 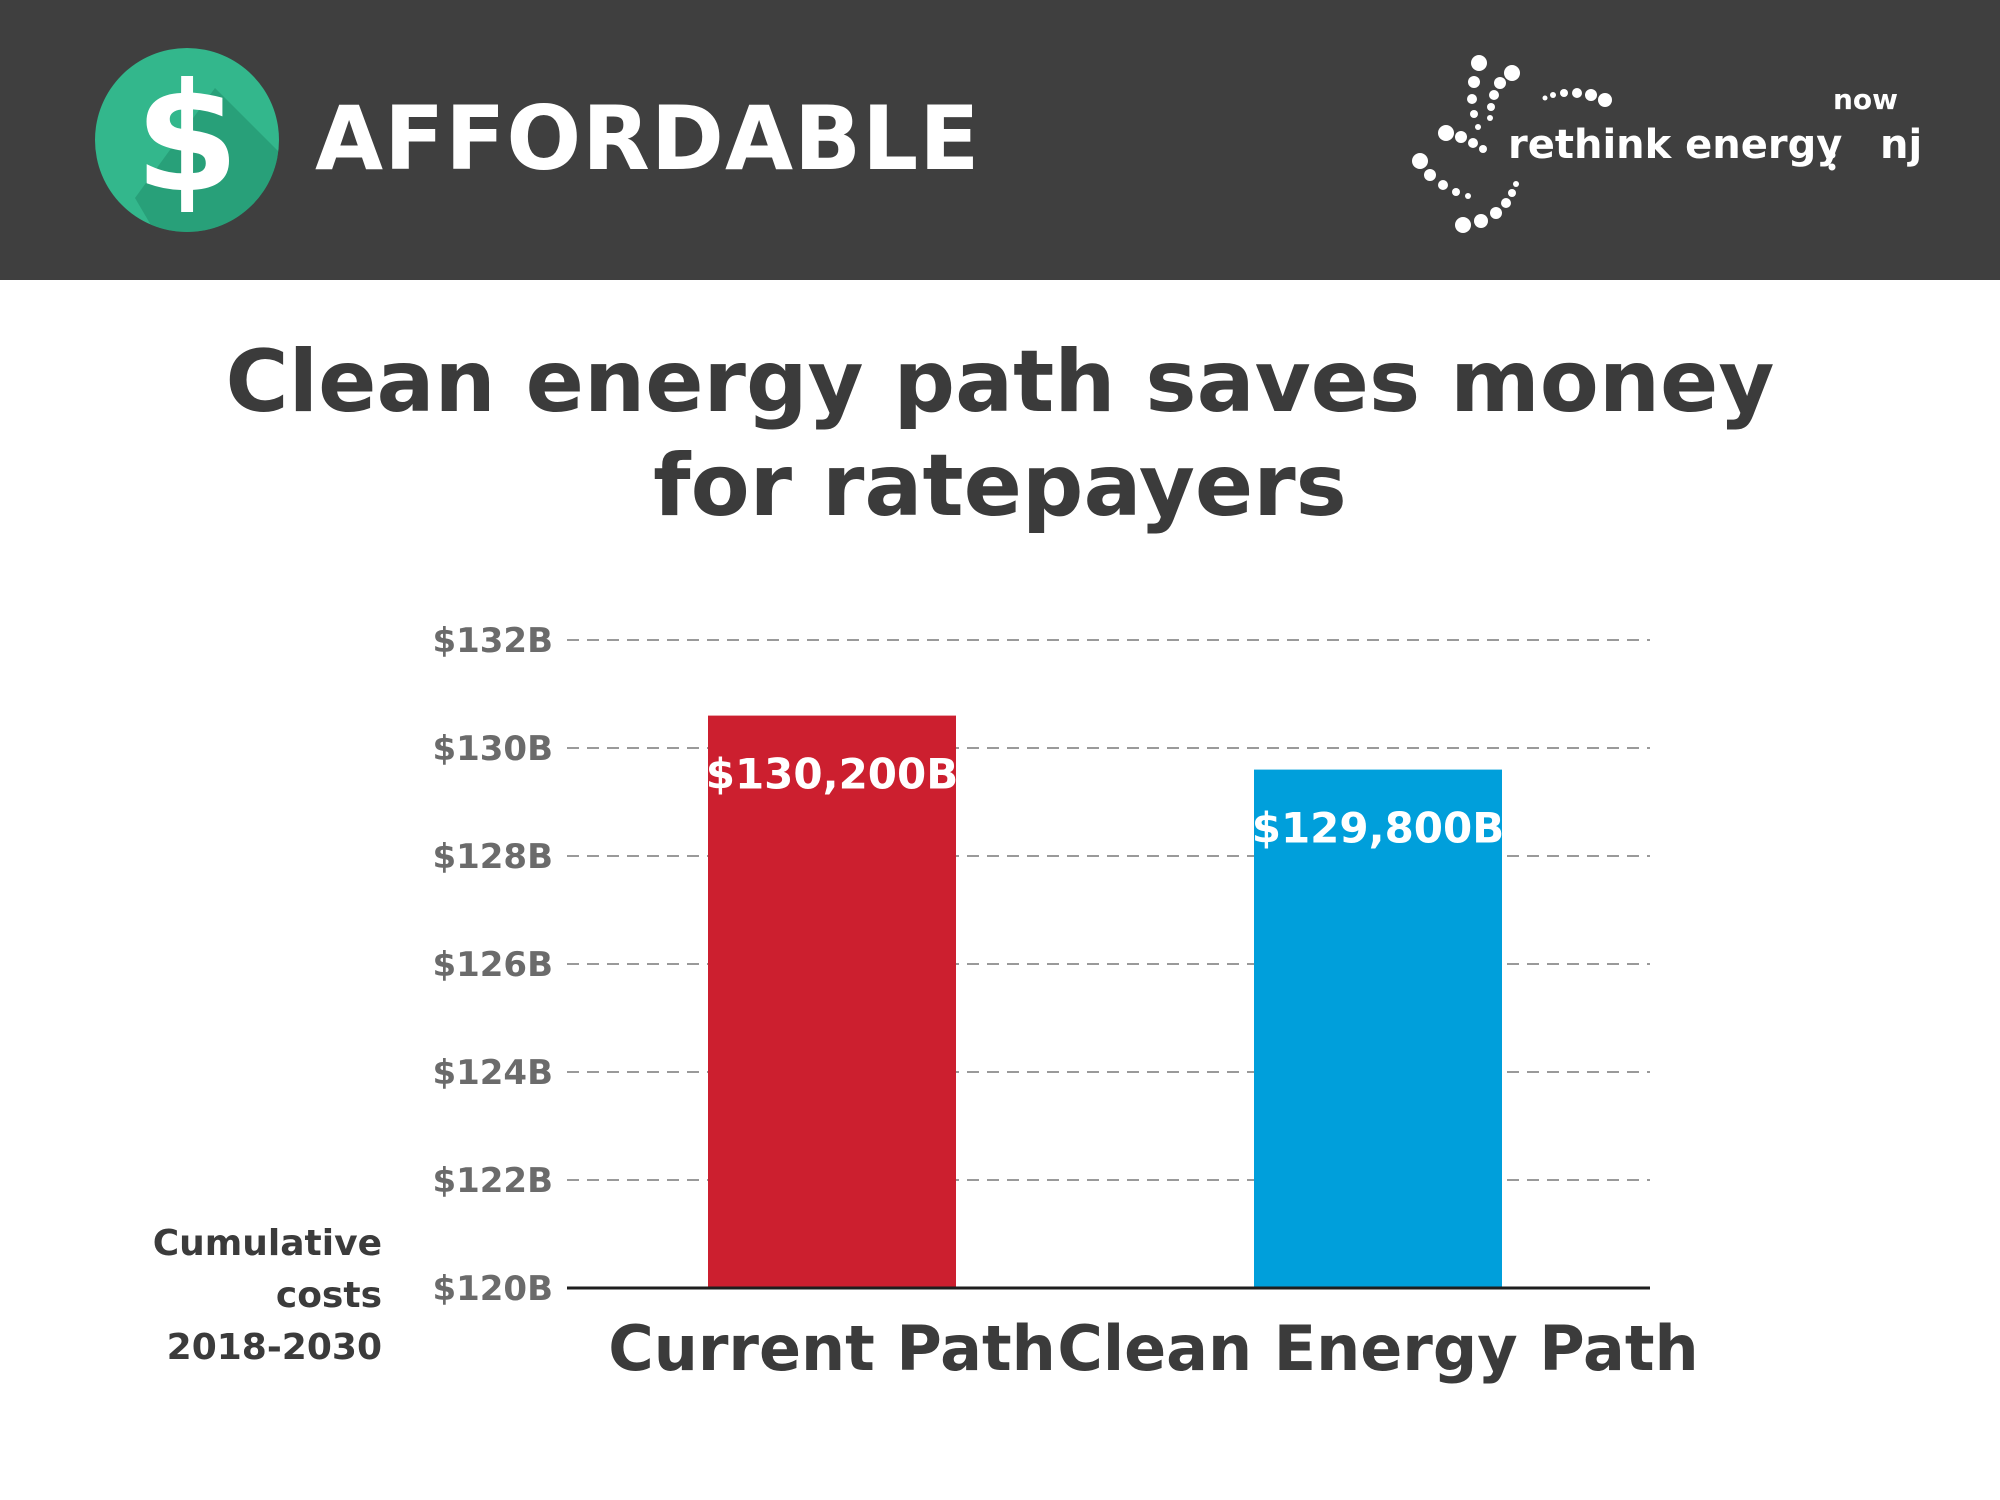 What do you see at coordinates (832, 774) in the screenshot?
I see `data-label: $130,200B` at bounding box center [832, 774].